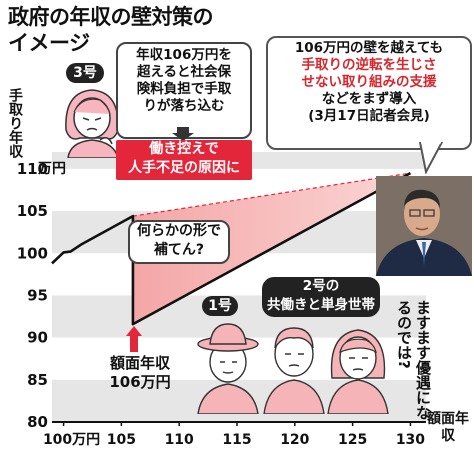 The height and width of the screenshot is (455, 474). What do you see at coordinates (32, 169) in the screenshot?
I see `y-tick-label: 110` at bounding box center [32, 169].